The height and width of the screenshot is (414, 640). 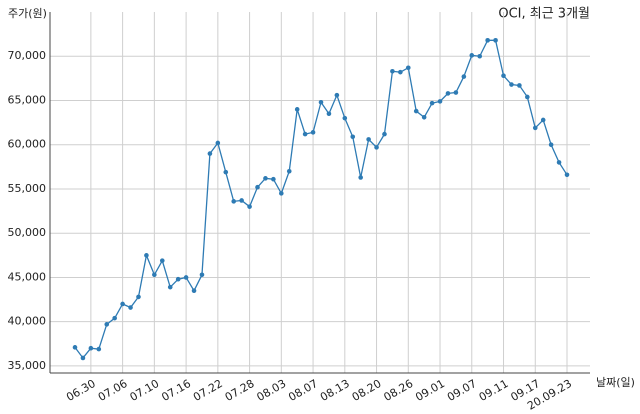 What do you see at coordinates (462, 390) in the screenshot?
I see `x-tick-label: 09.07` at bounding box center [462, 390].